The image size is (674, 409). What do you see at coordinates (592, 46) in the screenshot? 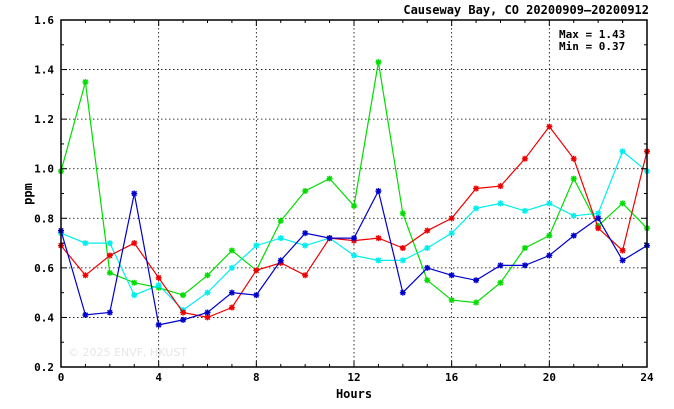
I see `annotation-min: Min = 0.37` at bounding box center [592, 46].